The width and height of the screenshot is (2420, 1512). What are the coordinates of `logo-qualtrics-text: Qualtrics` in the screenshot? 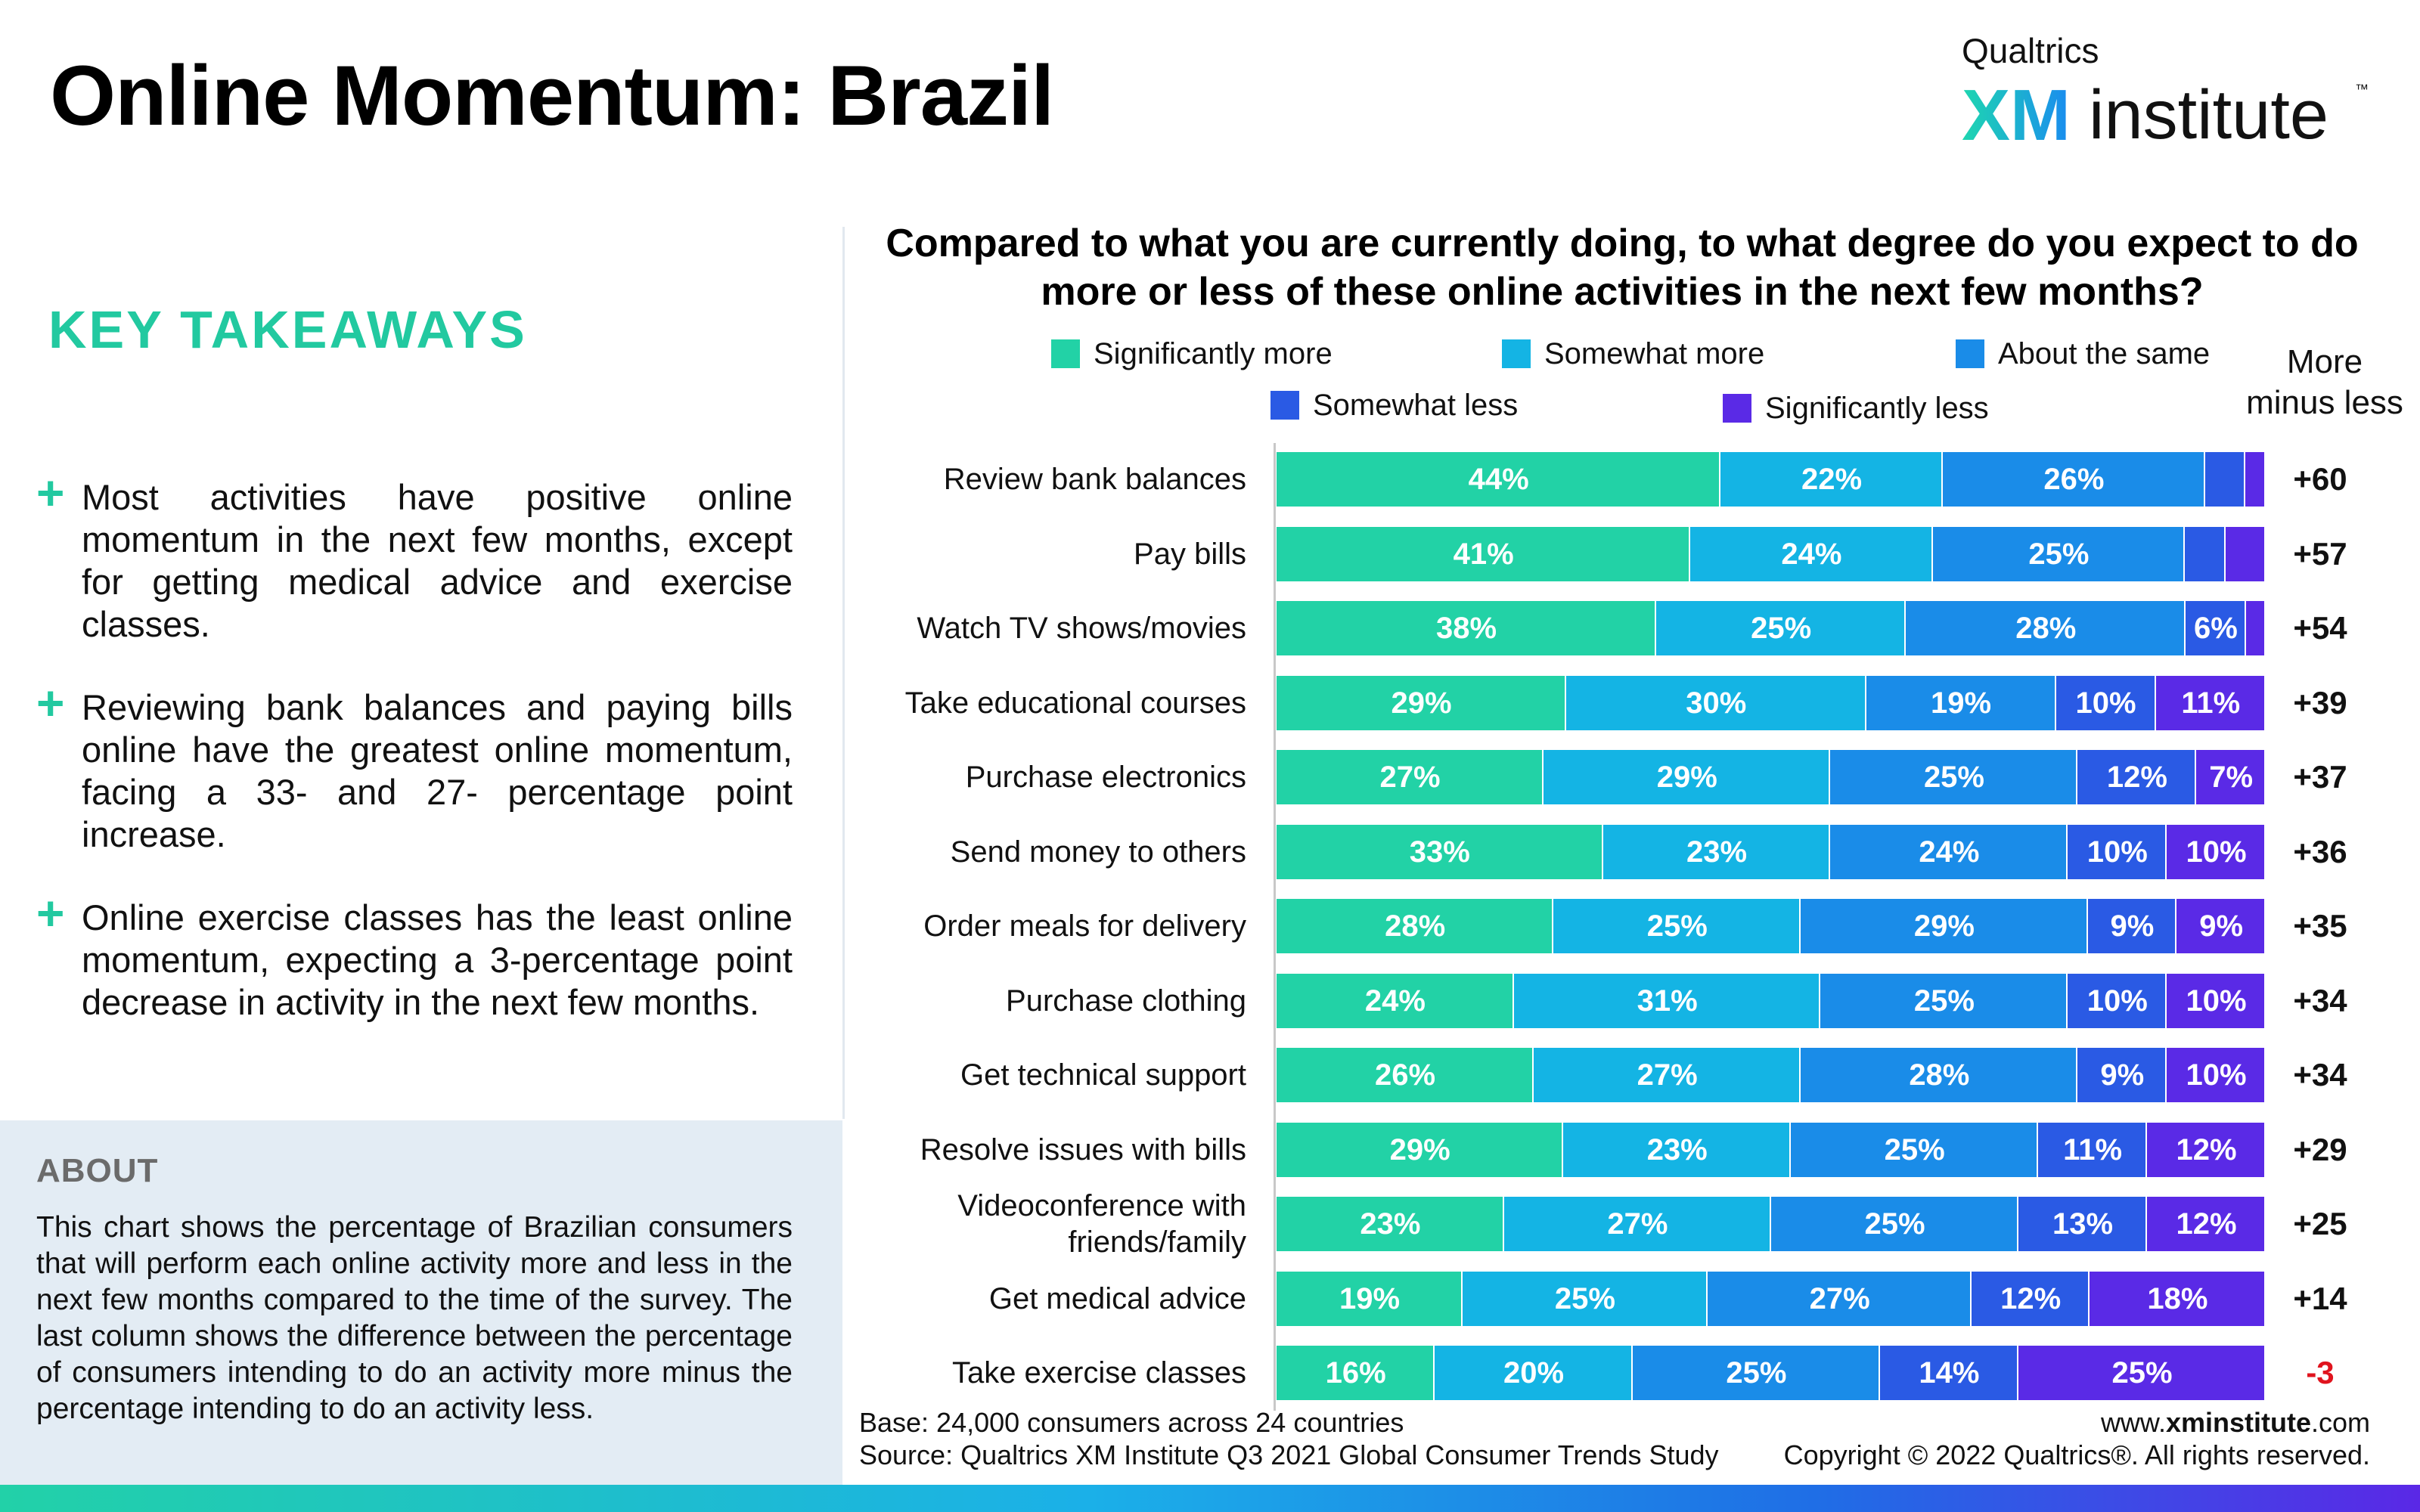 It's located at (2030, 50).